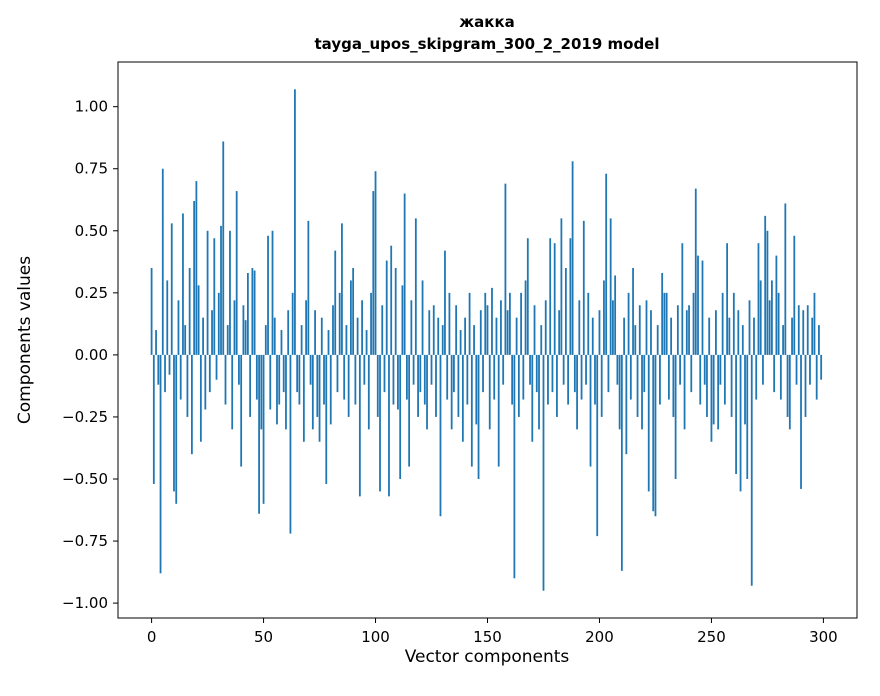 Image resolution: width=880 pixels, height=696 pixels. What do you see at coordinates (487, 22) in the screenshot?
I see `chart-title: жакка` at bounding box center [487, 22].